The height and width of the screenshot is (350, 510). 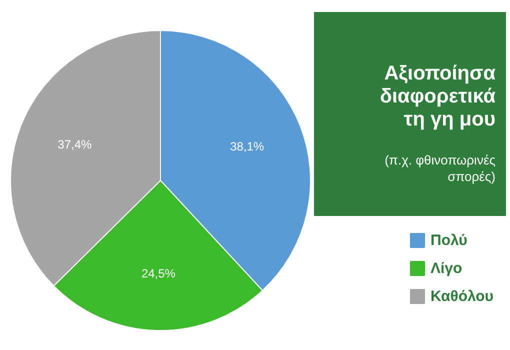 What do you see at coordinates (449, 240) in the screenshot?
I see `legend-label: Πολύ` at bounding box center [449, 240].